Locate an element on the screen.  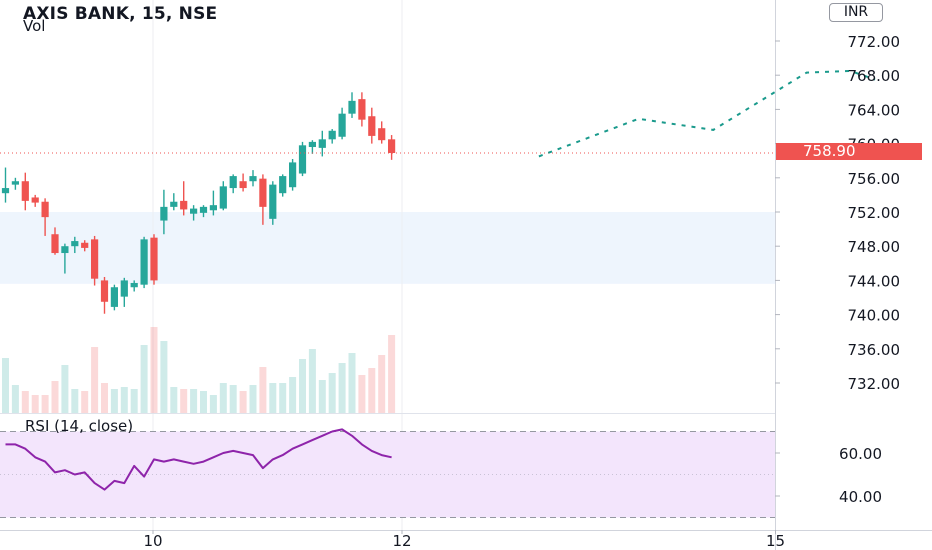
price-tick-label: 740.00 is located at coordinates (874, 316).